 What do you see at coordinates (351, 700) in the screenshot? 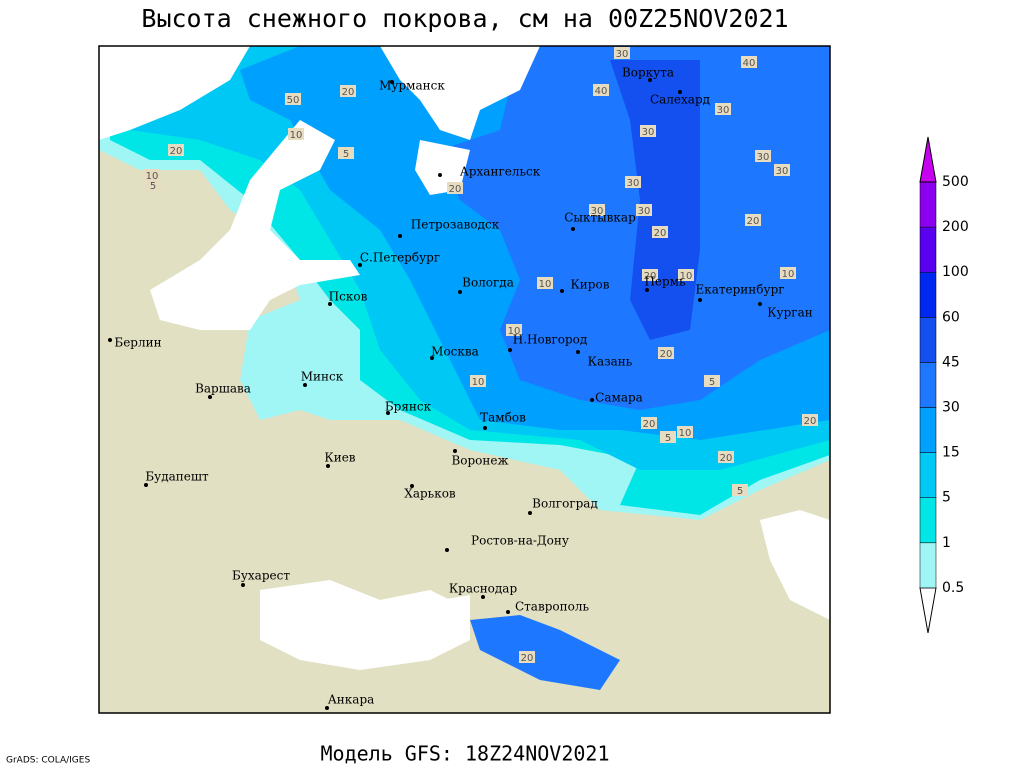
I see `city-label: Анкара` at bounding box center [351, 700].